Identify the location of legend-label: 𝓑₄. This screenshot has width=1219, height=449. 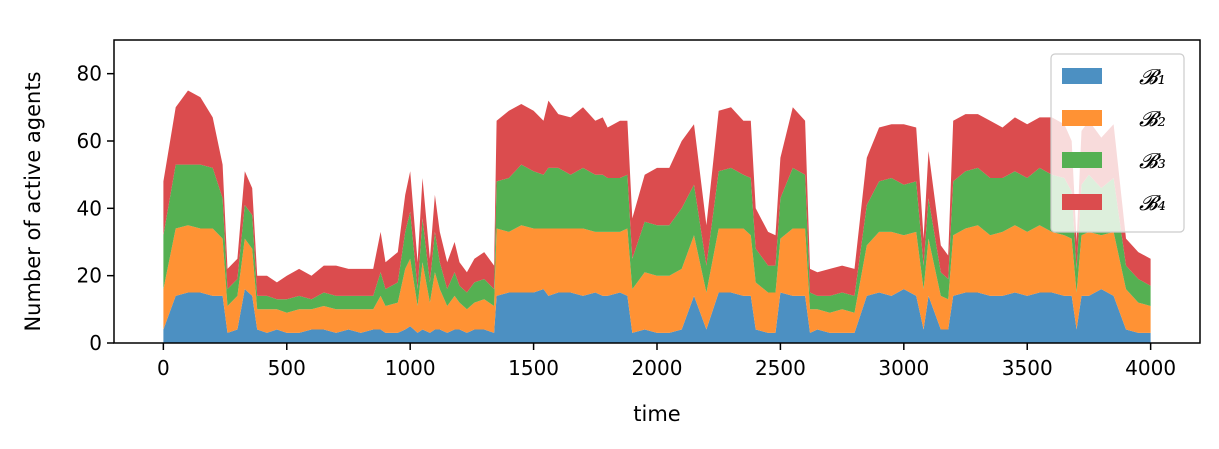
(1152, 203).